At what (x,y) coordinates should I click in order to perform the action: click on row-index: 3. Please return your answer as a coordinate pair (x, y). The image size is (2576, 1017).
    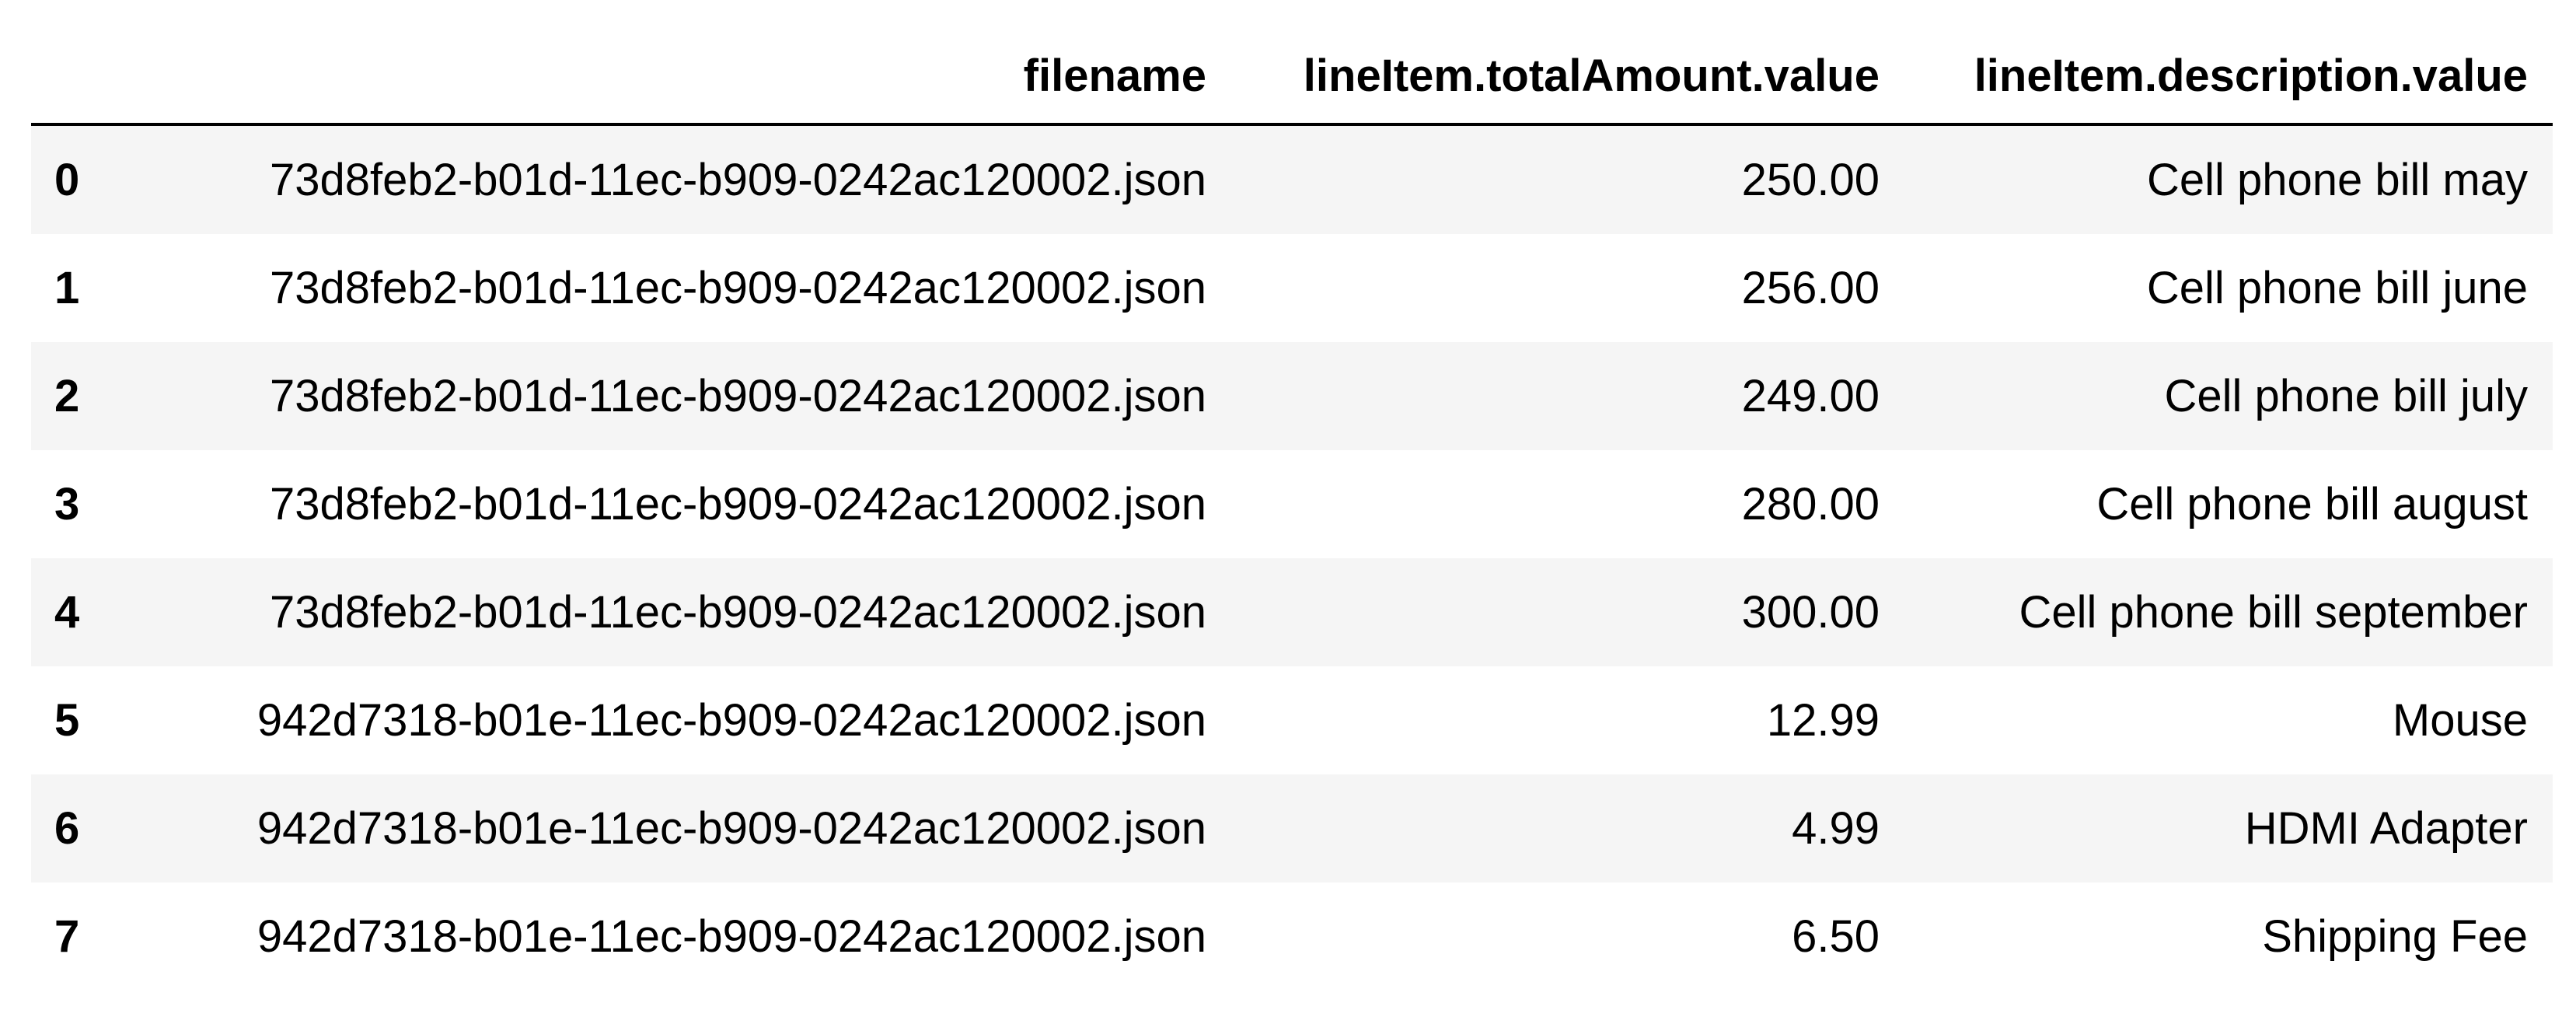
    Looking at the image, I should click on (67, 504).